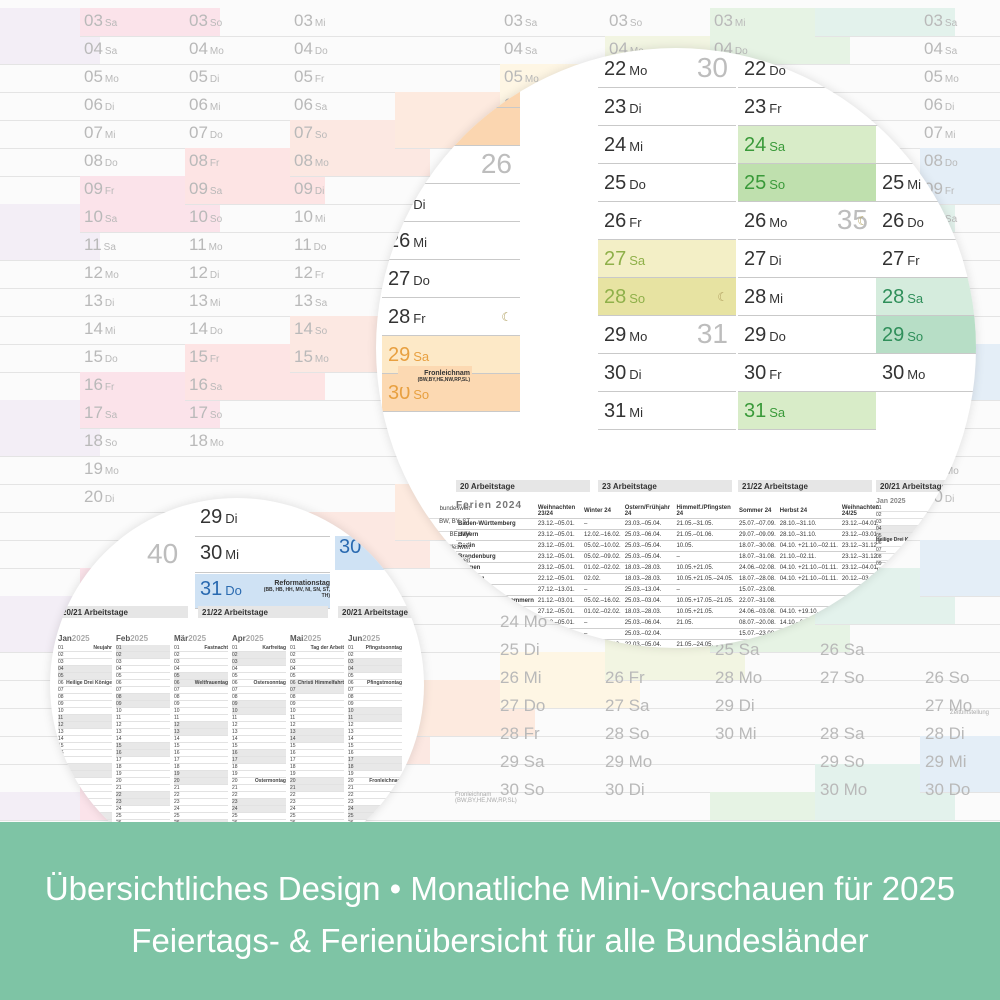 Image resolution: width=1000 pixels, height=1000 pixels. What do you see at coordinates (150, 22) in the screenshot?
I see `background-day-cell: 03 Sa` at bounding box center [150, 22].